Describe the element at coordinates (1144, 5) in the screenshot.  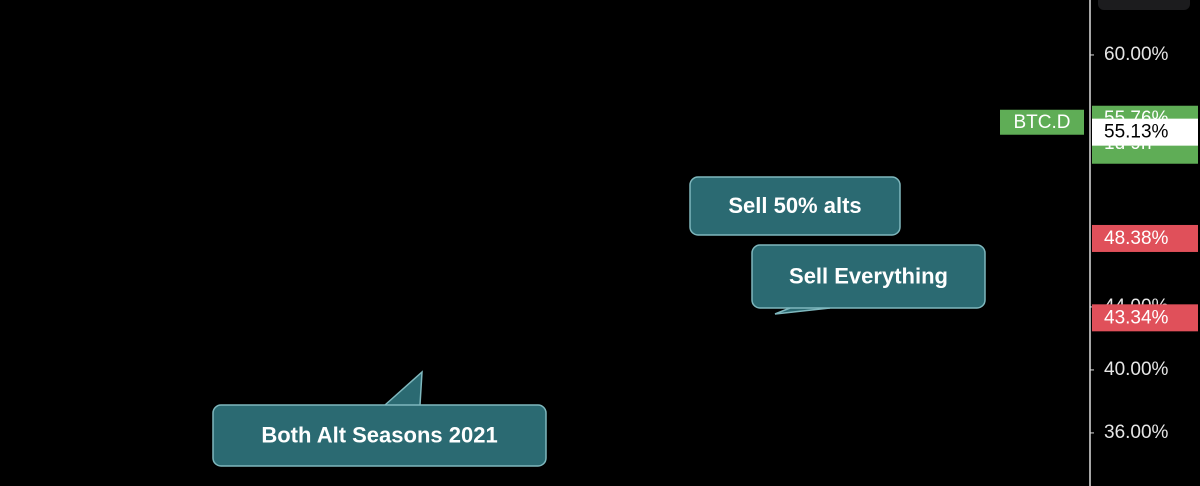
I see `toolbar-button` at that location.